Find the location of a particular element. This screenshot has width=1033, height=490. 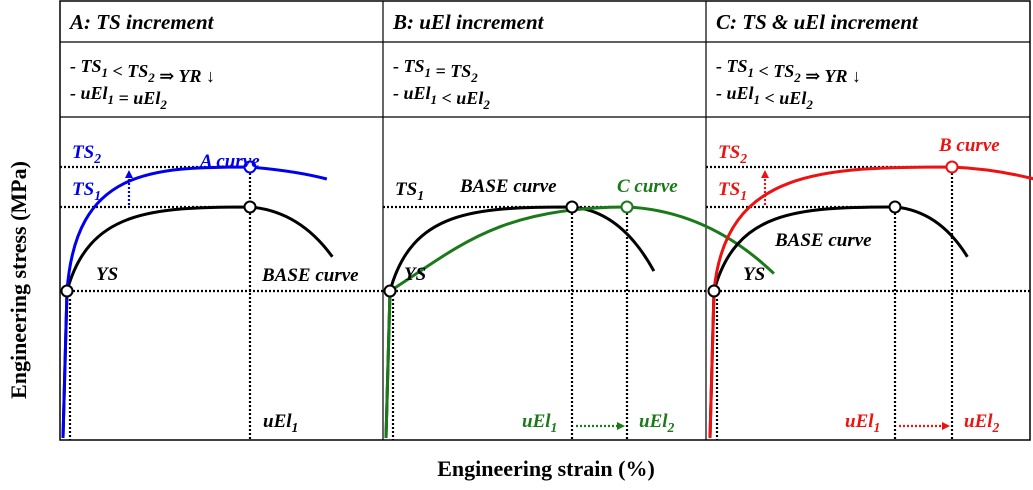

ts2-label: TS2 is located at coordinates (86, 154).